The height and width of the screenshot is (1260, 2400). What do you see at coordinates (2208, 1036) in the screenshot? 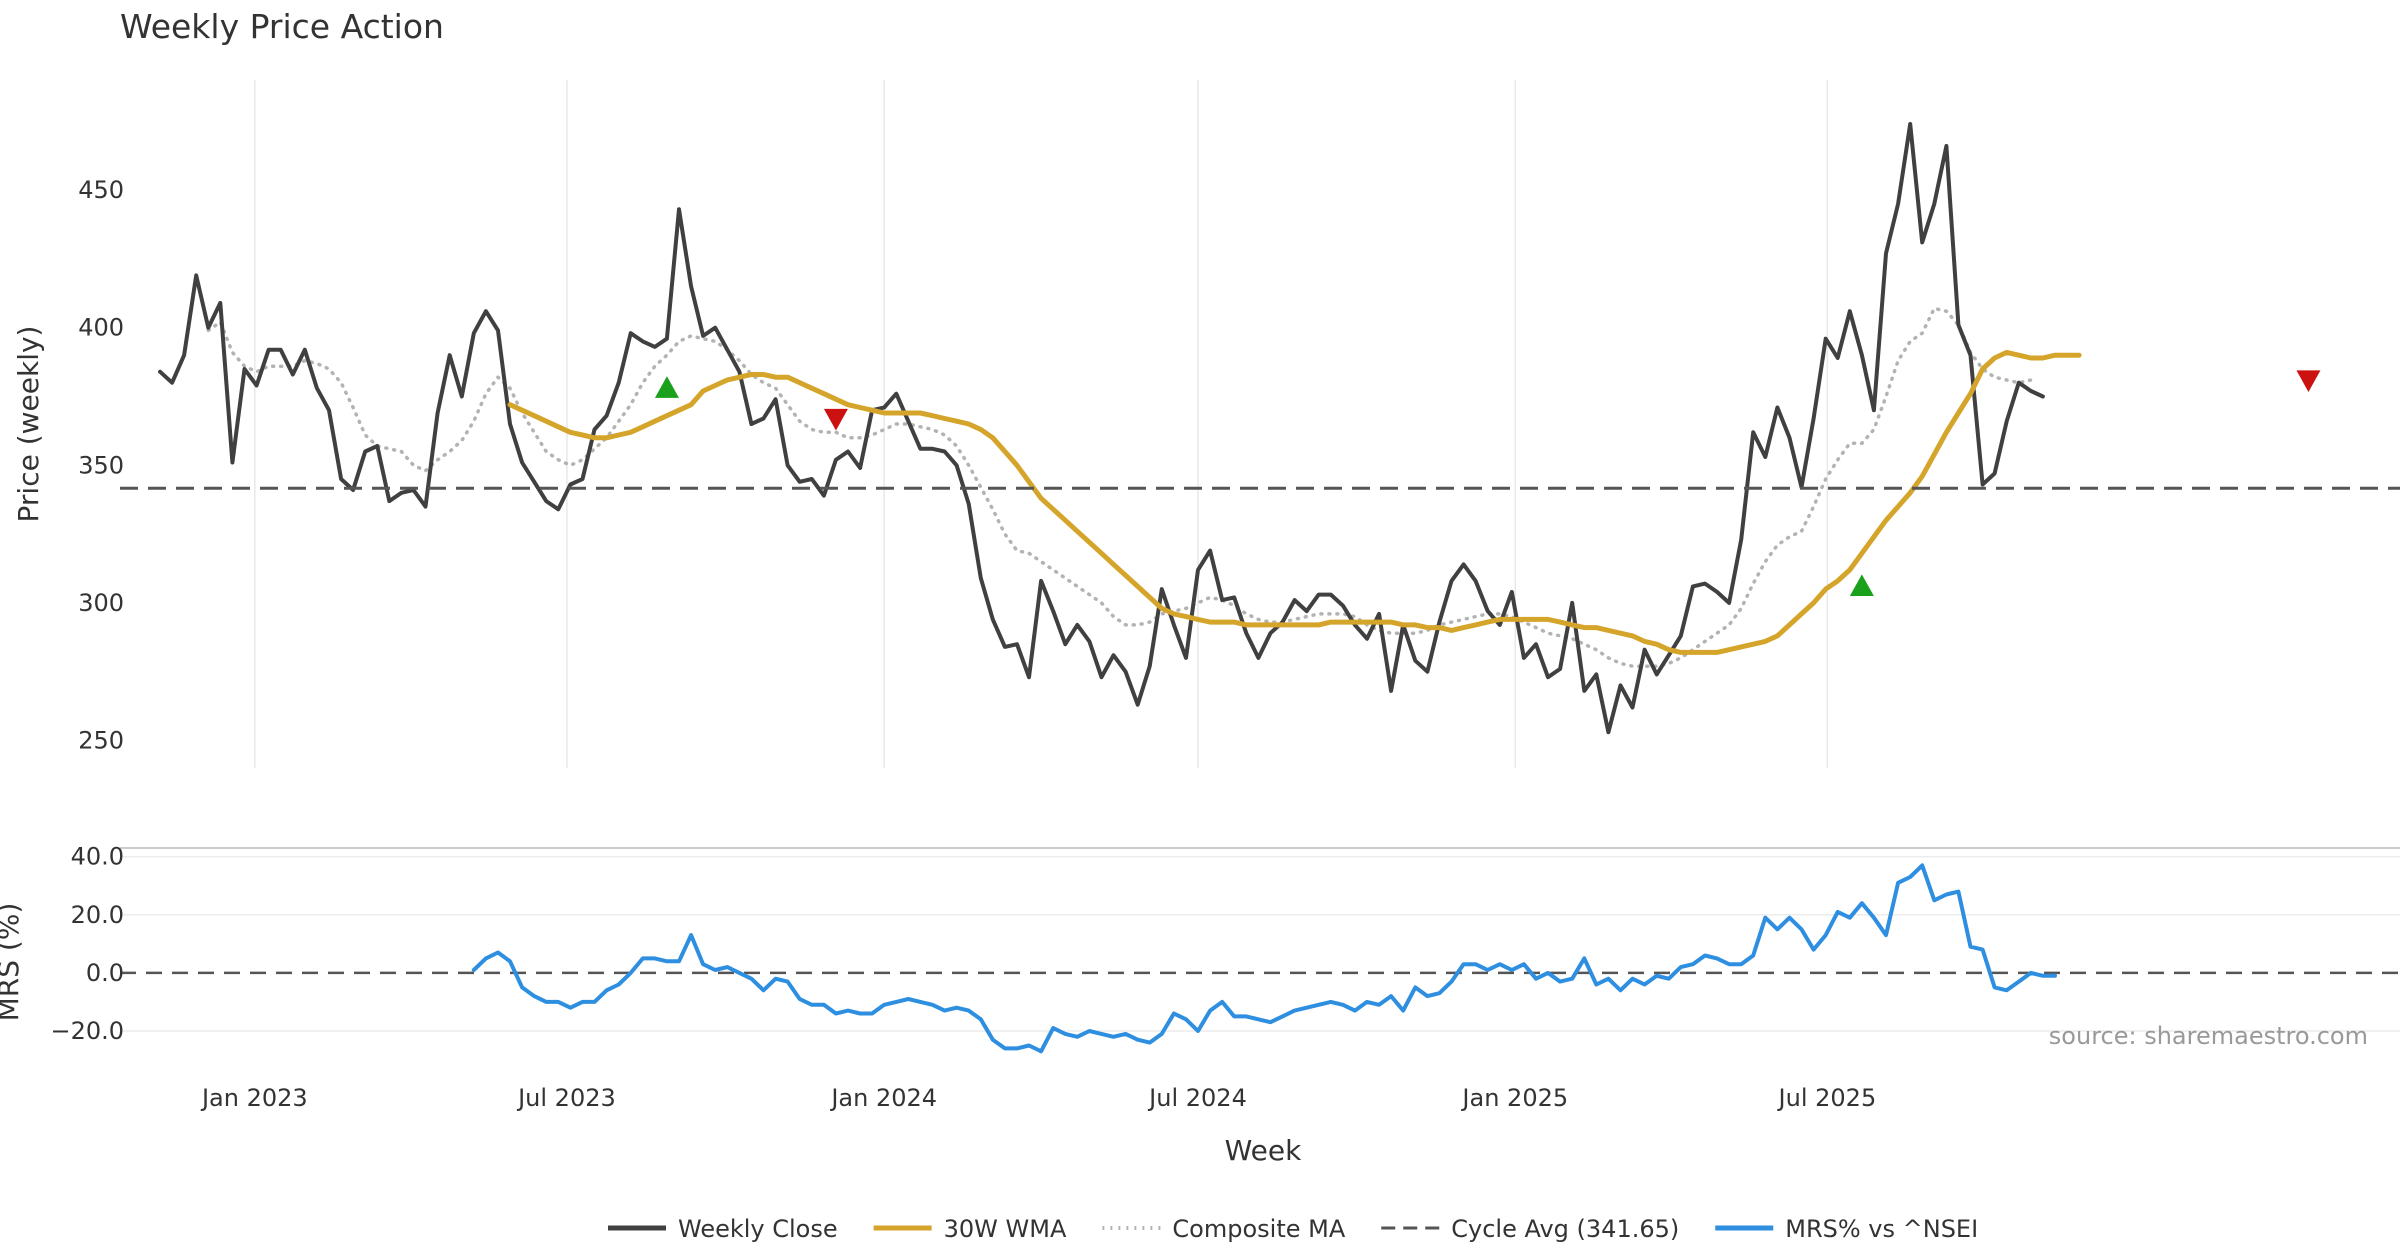
I see `source-note: source: sharemaestro.com` at bounding box center [2208, 1036].